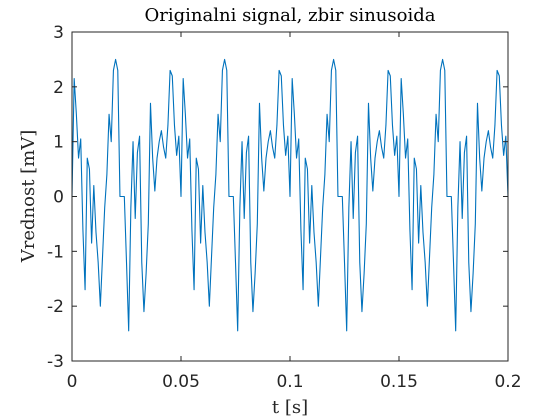  I want to click on x-tick-label: 0.2, so click(507, 382).